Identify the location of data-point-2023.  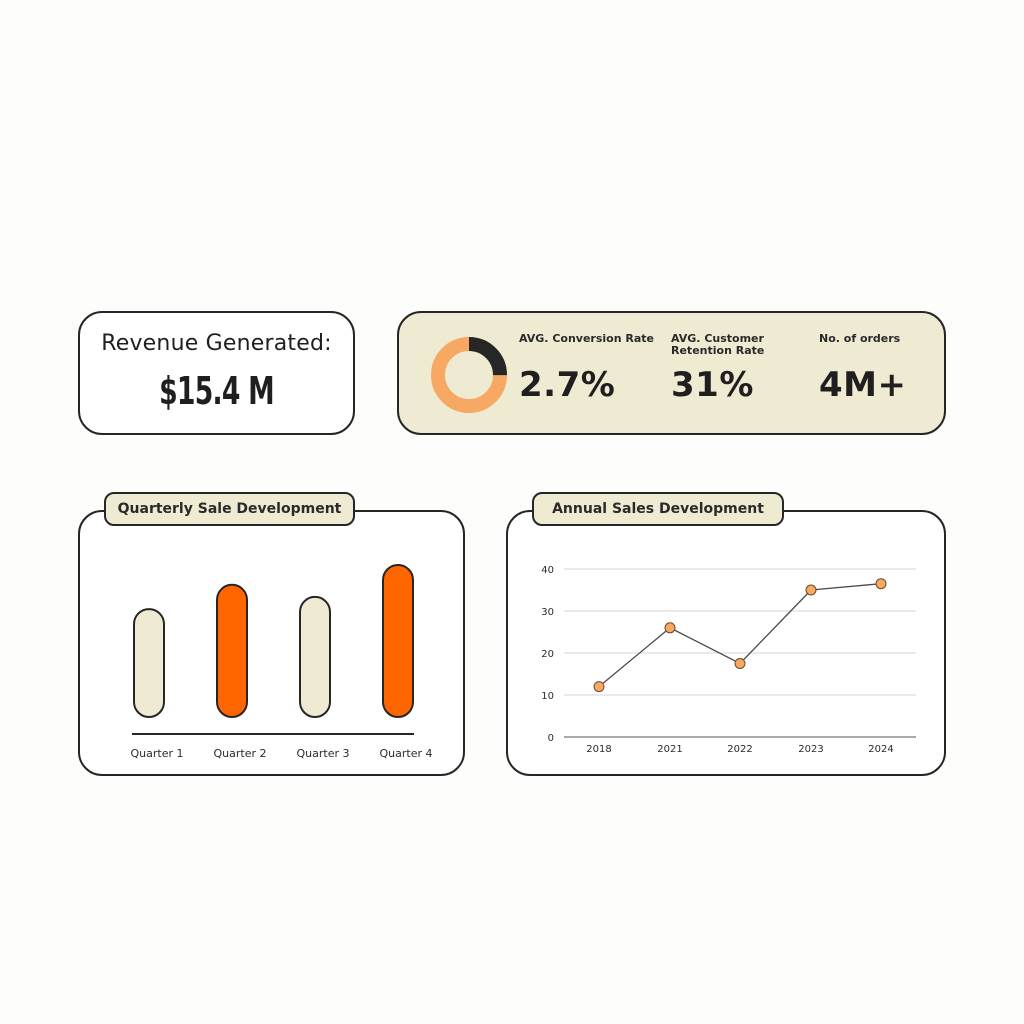
(811, 590).